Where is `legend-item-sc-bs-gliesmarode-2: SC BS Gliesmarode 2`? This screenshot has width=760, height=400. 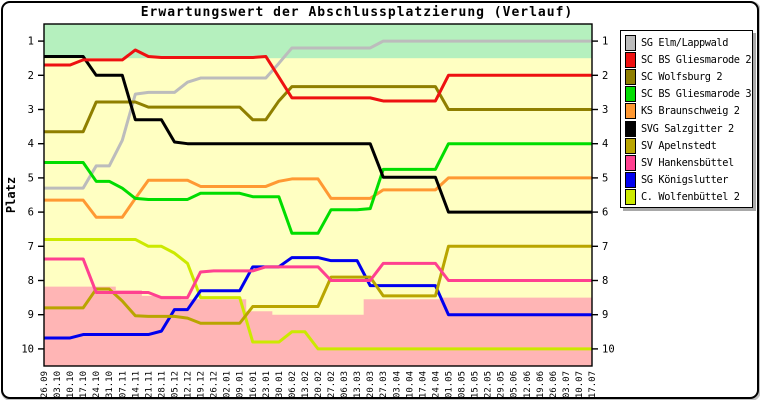 legend-item-sc-bs-gliesmarode-2: SC BS Gliesmarode 2 is located at coordinates (688, 59).